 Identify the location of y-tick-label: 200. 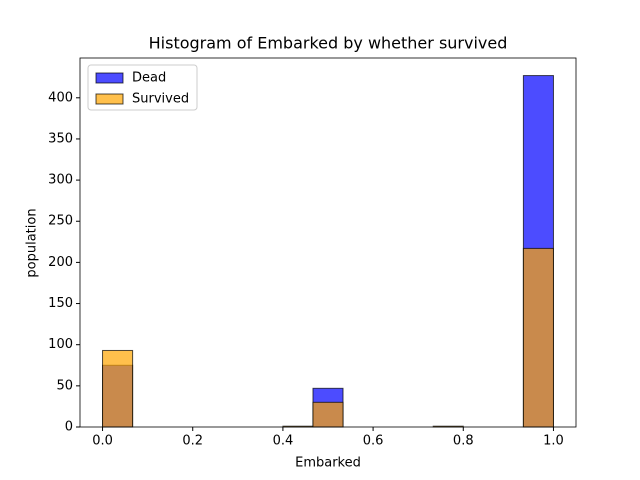
(60, 262).